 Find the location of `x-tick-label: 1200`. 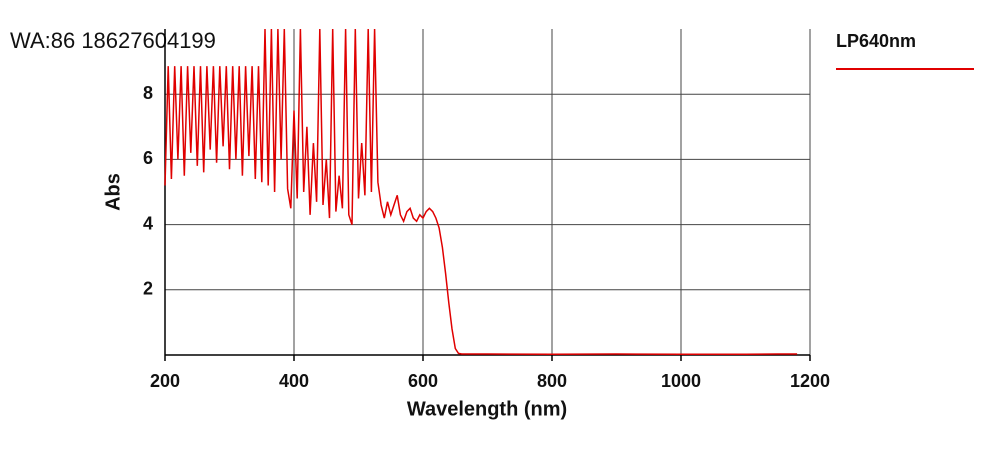

x-tick-label: 1200 is located at coordinates (810, 381).